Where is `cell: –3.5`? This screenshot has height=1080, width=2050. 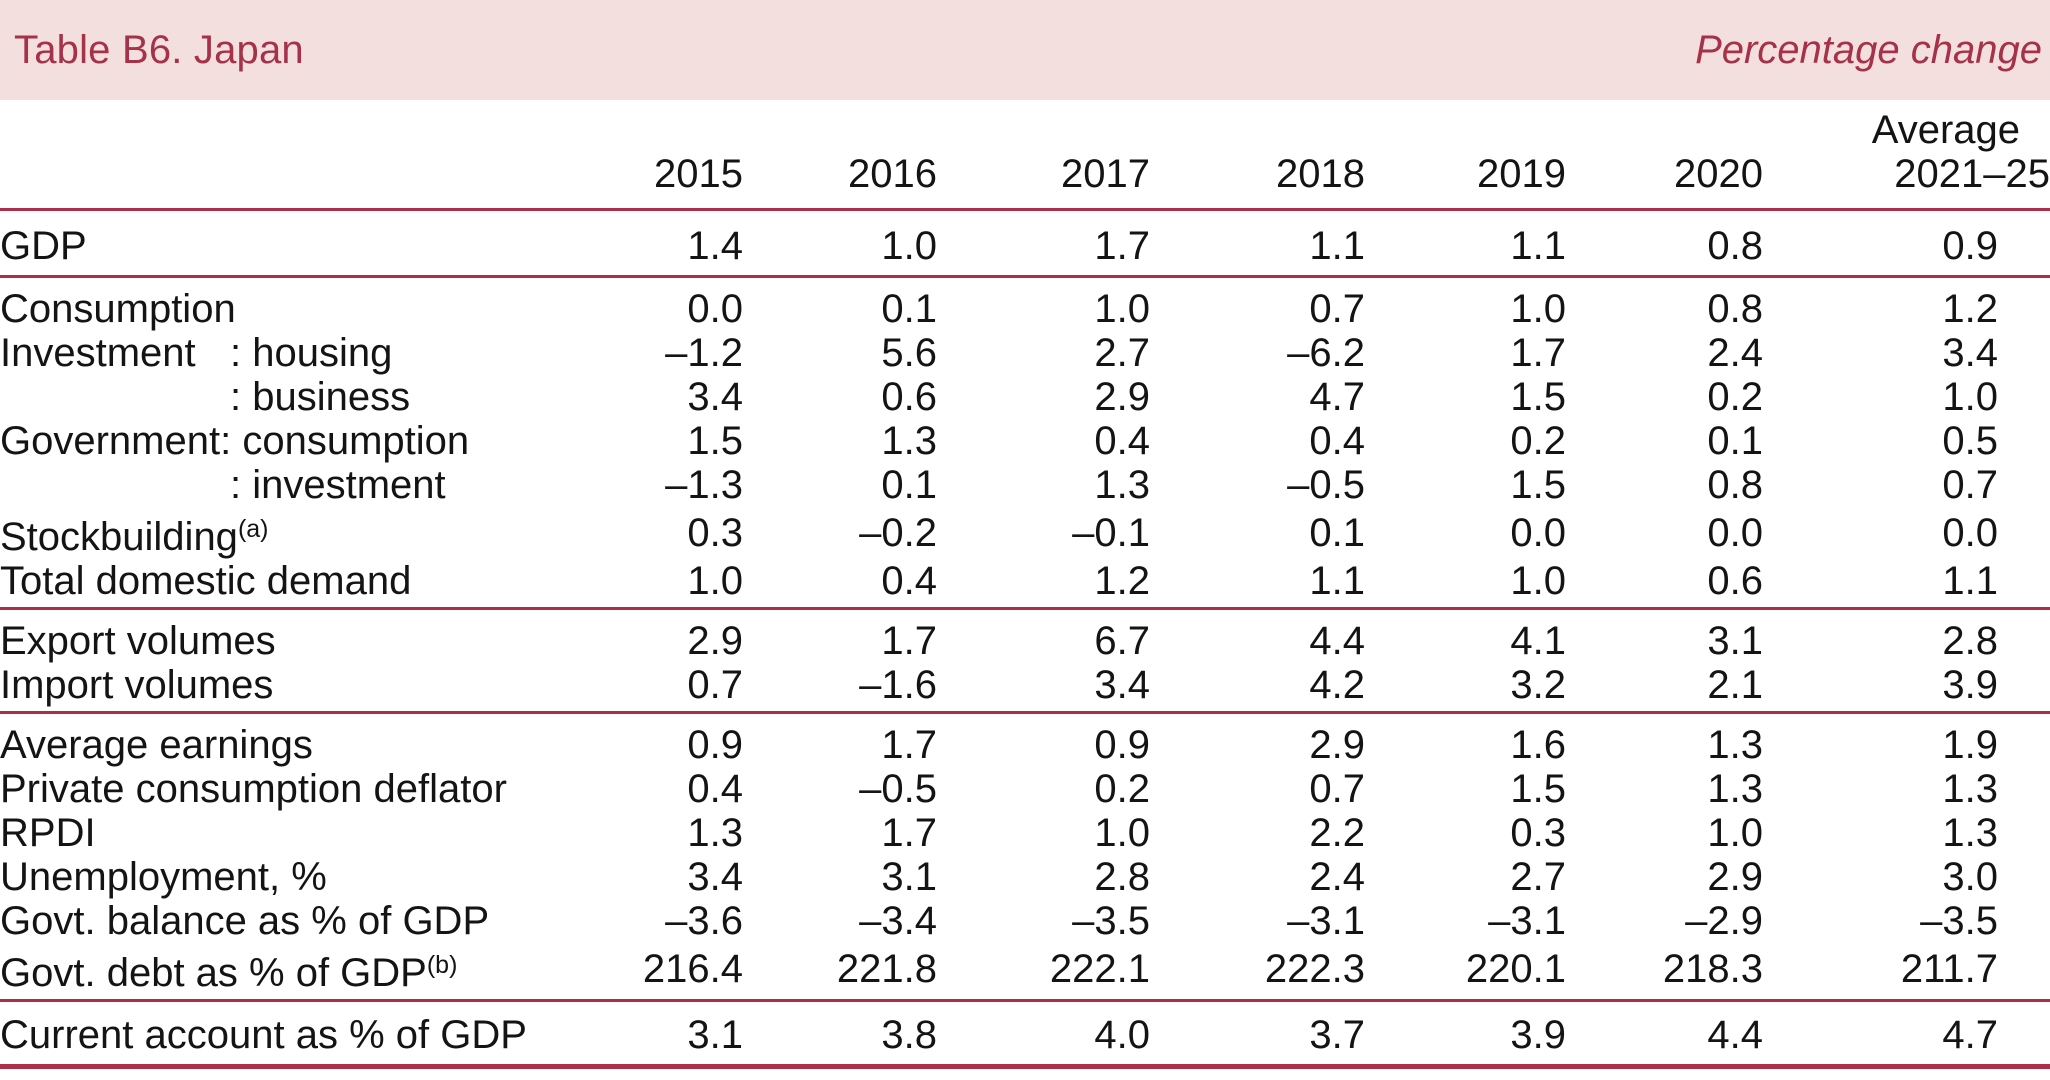
cell: –3.5 is located at coordinates (1959, 921).